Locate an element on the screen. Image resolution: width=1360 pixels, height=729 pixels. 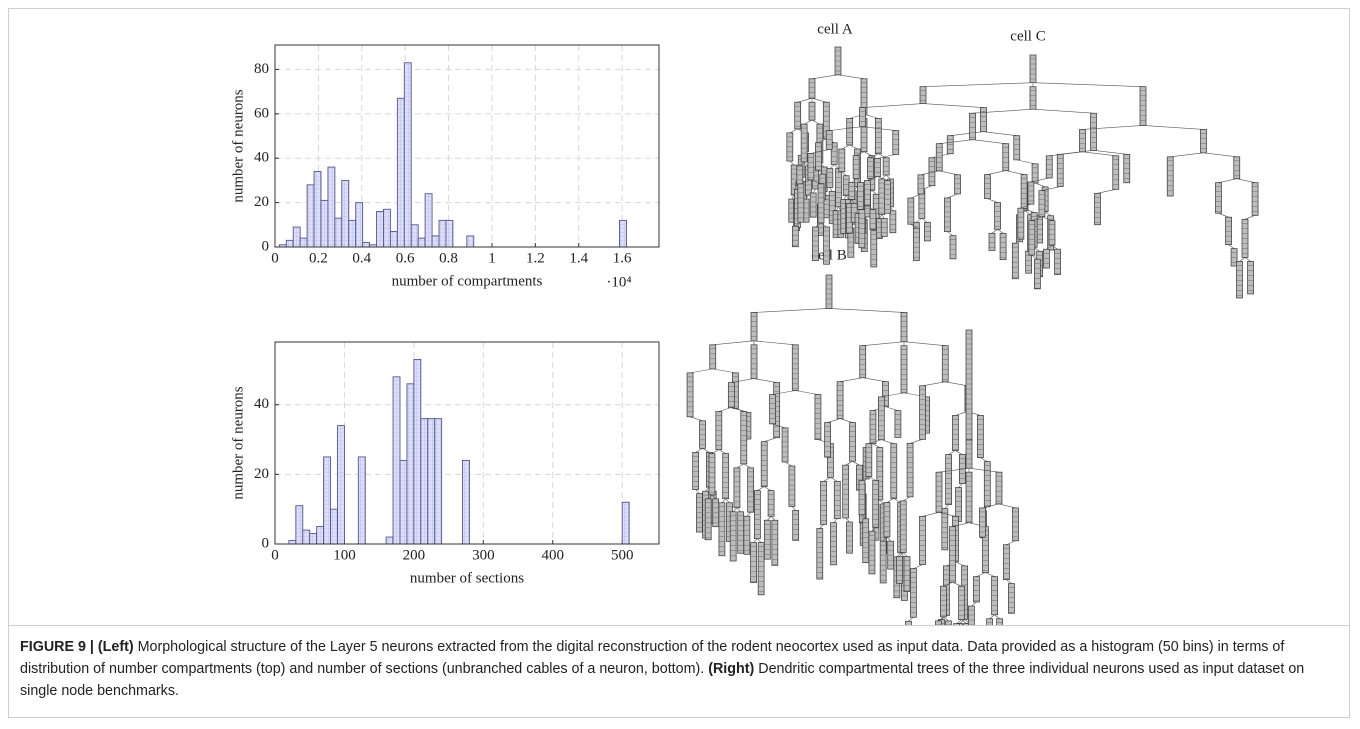
axis-frame is located at coordinates (467, 443).